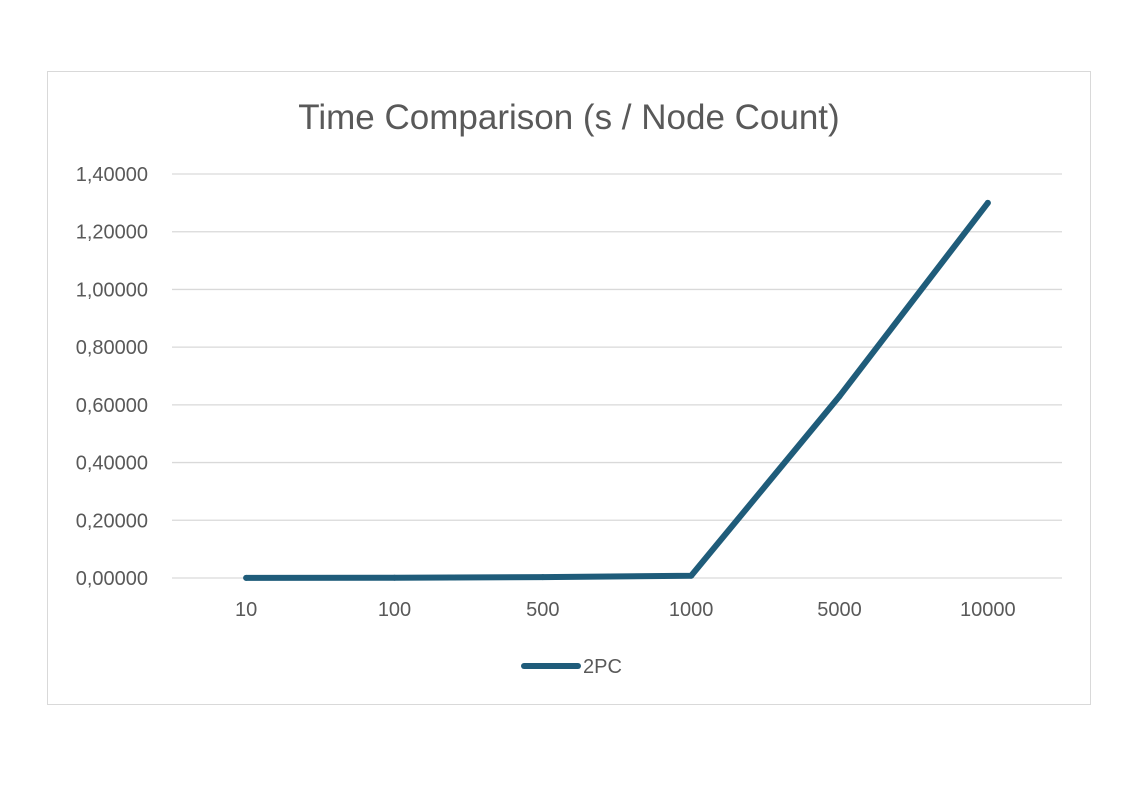  Describe the element at coordinates (988, 610) in the screenshot. I see `x-tick-label: 10000` at that location.